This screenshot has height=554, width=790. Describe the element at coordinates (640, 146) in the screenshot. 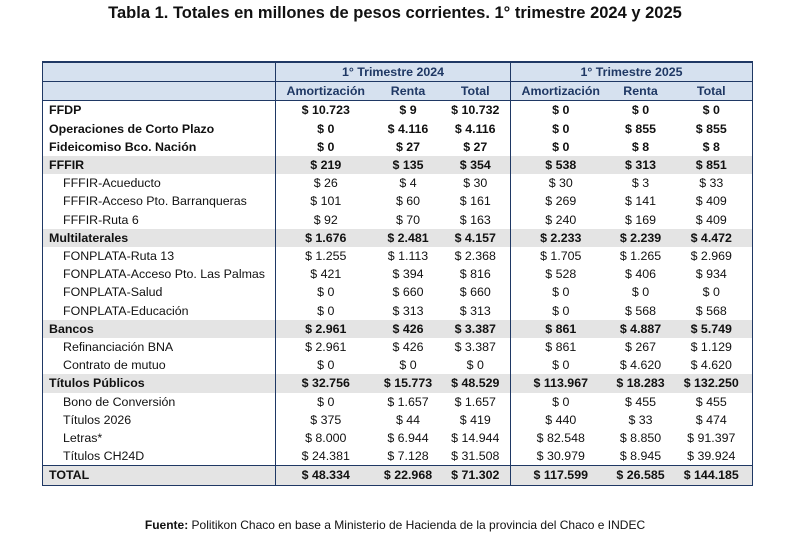

I see `cell-value: $ 8` at that location.